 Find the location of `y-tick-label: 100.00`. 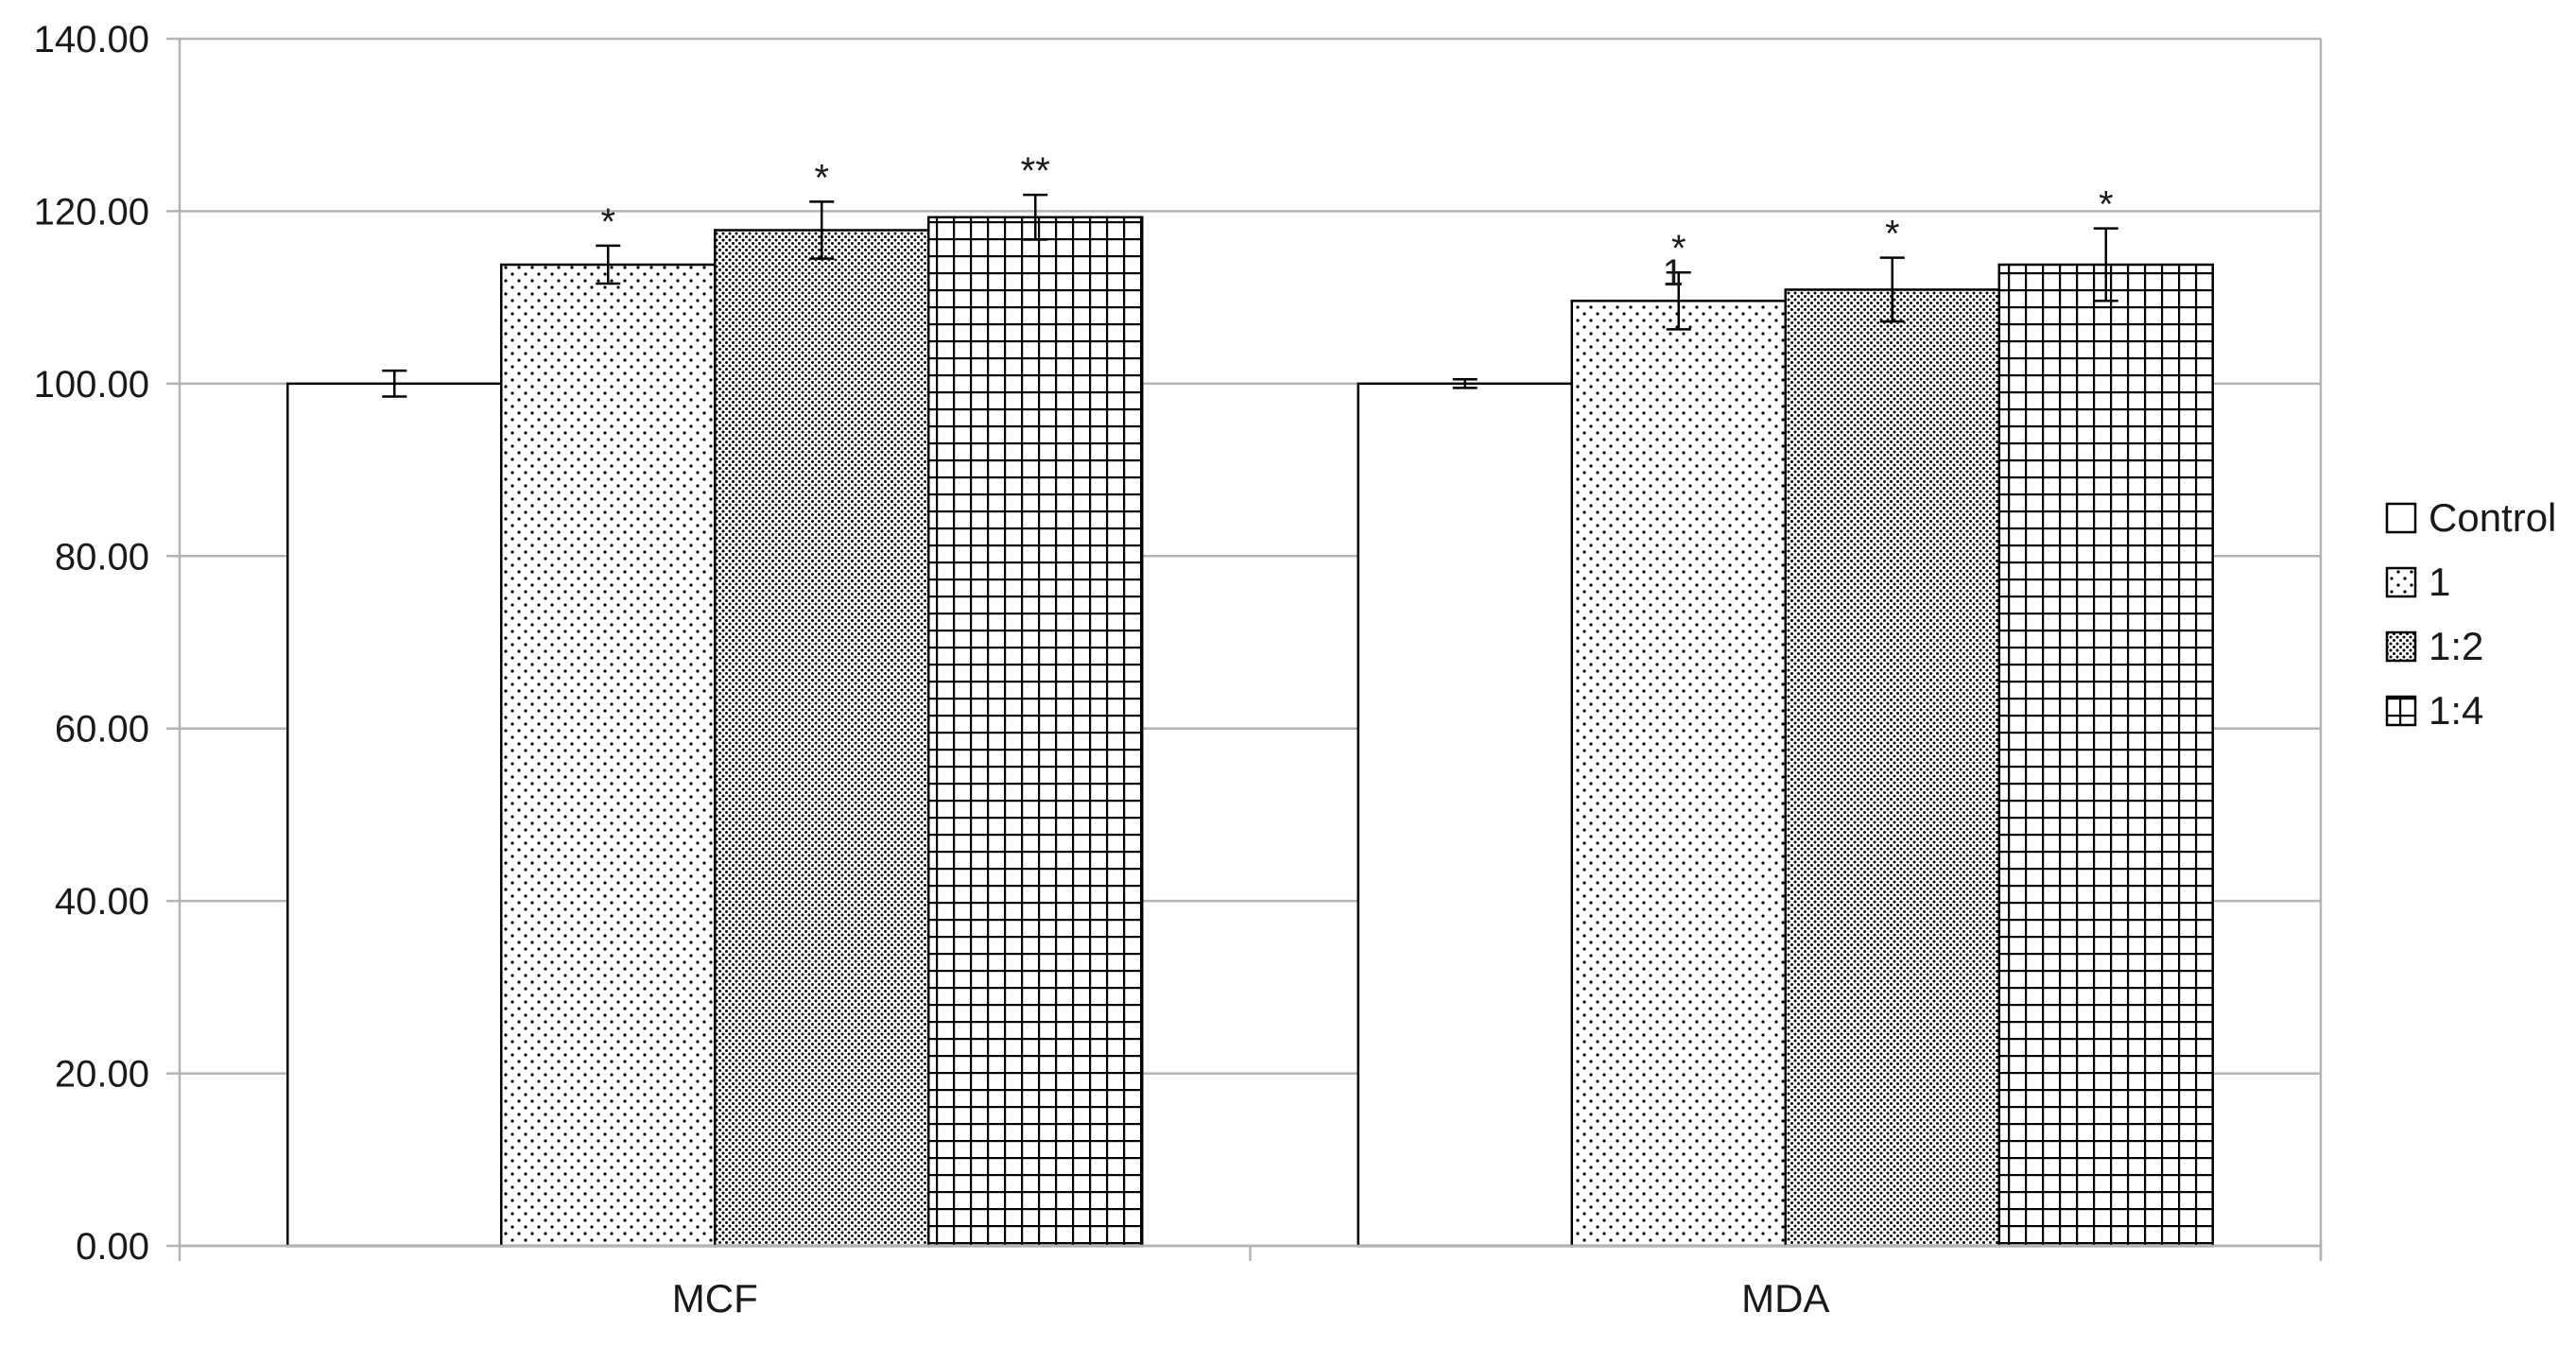

y-tick-label: 100.00 is located at coordinates (91, 385).